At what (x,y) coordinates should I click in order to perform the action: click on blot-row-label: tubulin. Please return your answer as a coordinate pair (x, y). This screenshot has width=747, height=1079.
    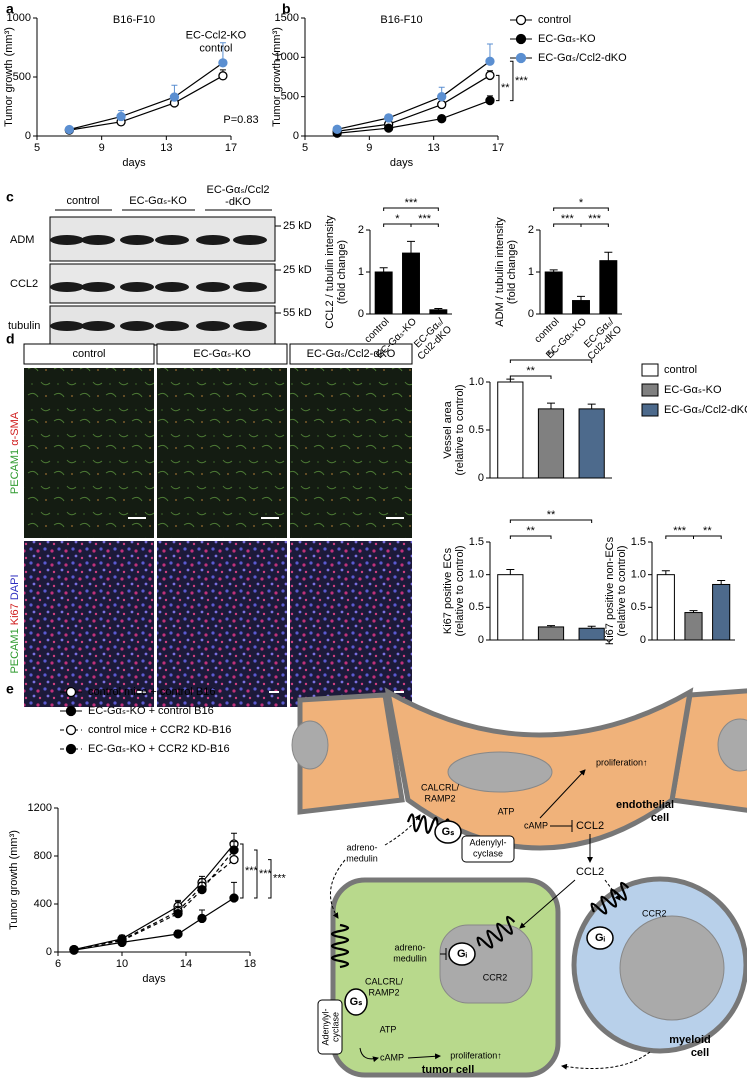
    Looking at the image, I should click on (24, 326).